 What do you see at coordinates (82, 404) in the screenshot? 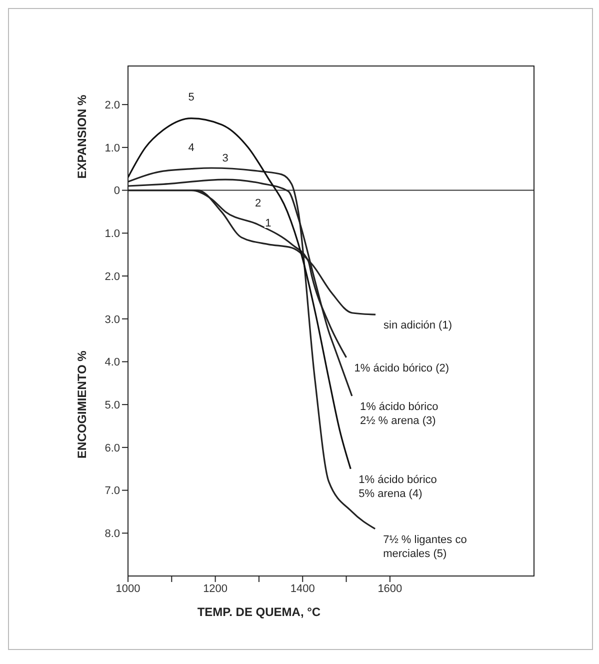
I see `y-axis-title: ENCOGIMIENTO %` at bounding box center [82, 404].